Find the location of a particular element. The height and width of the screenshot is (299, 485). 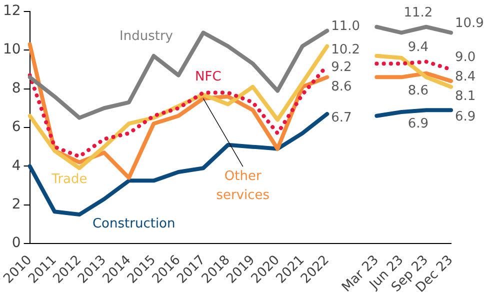

data-label: 9.0 is located at coordinates (465, 57).